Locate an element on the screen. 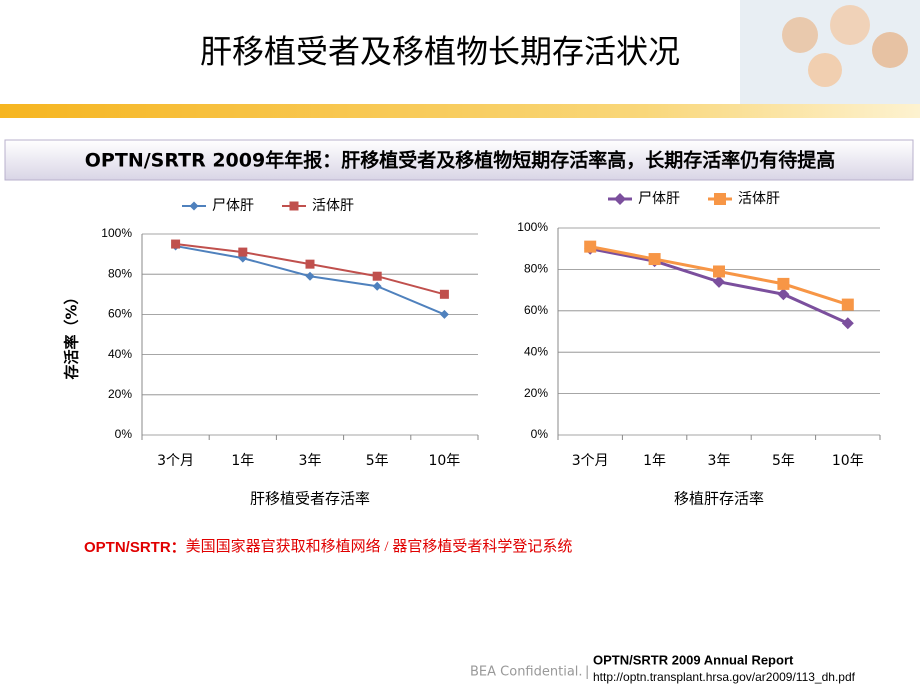 This screenshot has height=694, width=920. banner-box is located at coordinates (459, 160).